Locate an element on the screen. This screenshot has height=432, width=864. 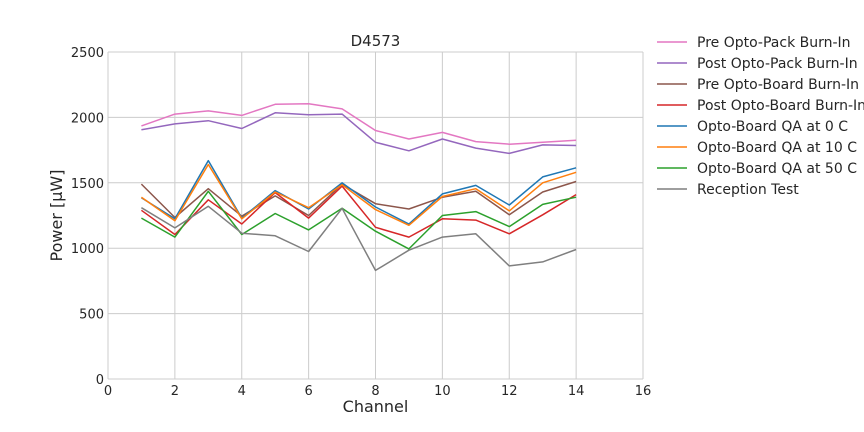
x-tick-label: 14 is located at coordinates (576, 391).